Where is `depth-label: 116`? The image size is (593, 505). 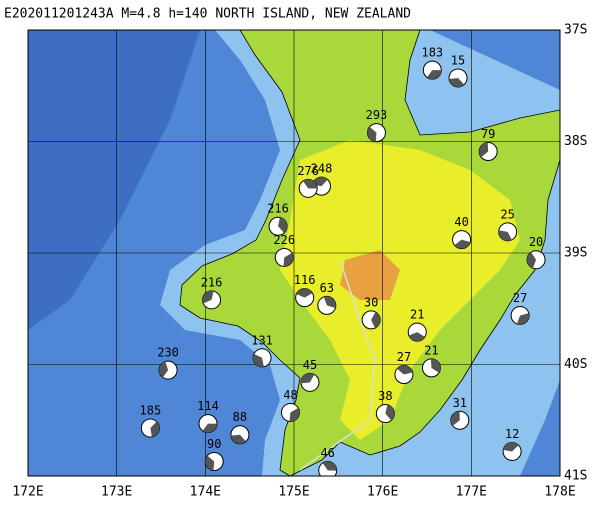 depth-label: 116 is located at coordinates (305, 280).